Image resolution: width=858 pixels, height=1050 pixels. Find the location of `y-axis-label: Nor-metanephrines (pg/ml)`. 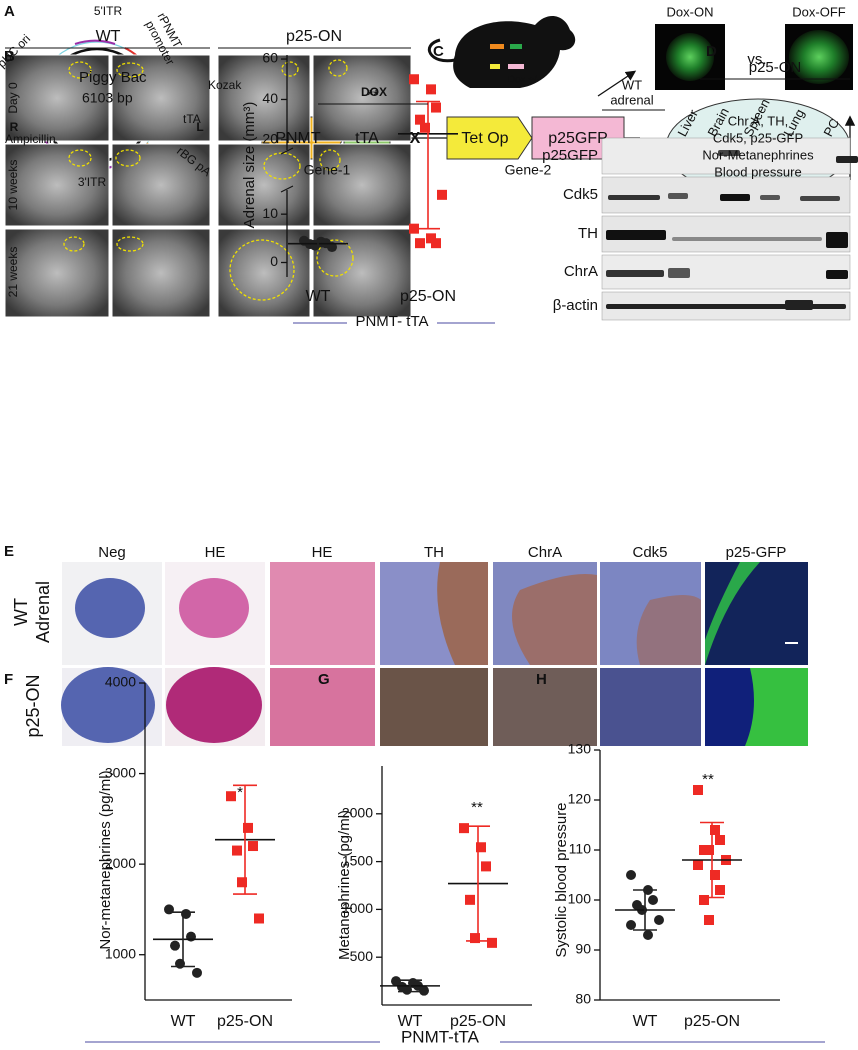

y-axis-label: Nor-metanephrines (pg/ml) is located at coordinates (105, 859).